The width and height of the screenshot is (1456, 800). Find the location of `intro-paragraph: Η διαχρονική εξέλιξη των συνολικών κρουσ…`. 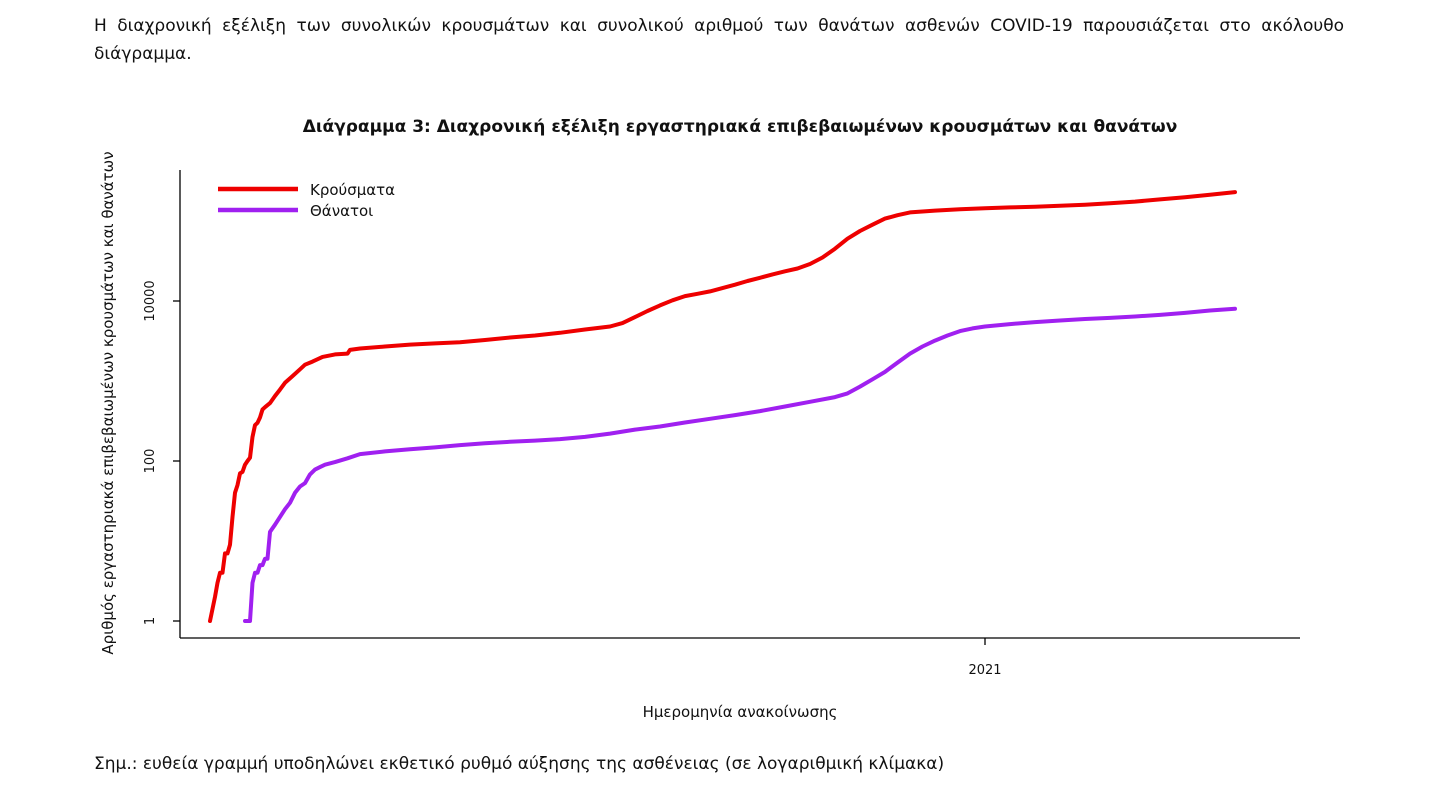

intro-paragraph: Η διαχρονική εξέλιξη των συνολικών κρουσ… is located at coordinates (719, 40).